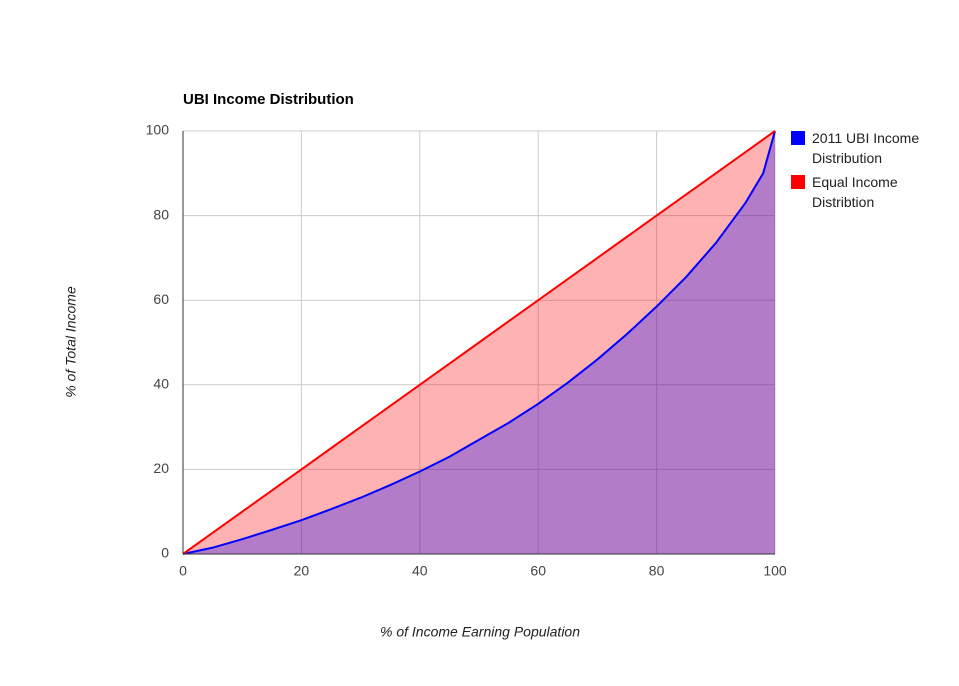  What do you see at coordinates (538, 571) in the screenshot?
I see `x-tick-label: 60` at bounding box center [538, 571].